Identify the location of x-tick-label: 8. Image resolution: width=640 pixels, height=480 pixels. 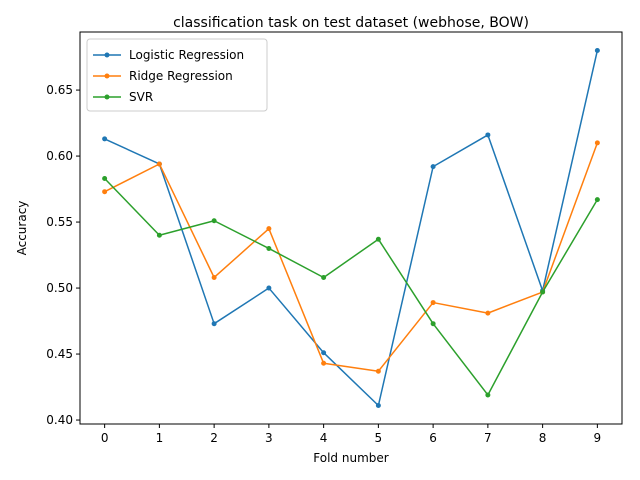
(543, 438).